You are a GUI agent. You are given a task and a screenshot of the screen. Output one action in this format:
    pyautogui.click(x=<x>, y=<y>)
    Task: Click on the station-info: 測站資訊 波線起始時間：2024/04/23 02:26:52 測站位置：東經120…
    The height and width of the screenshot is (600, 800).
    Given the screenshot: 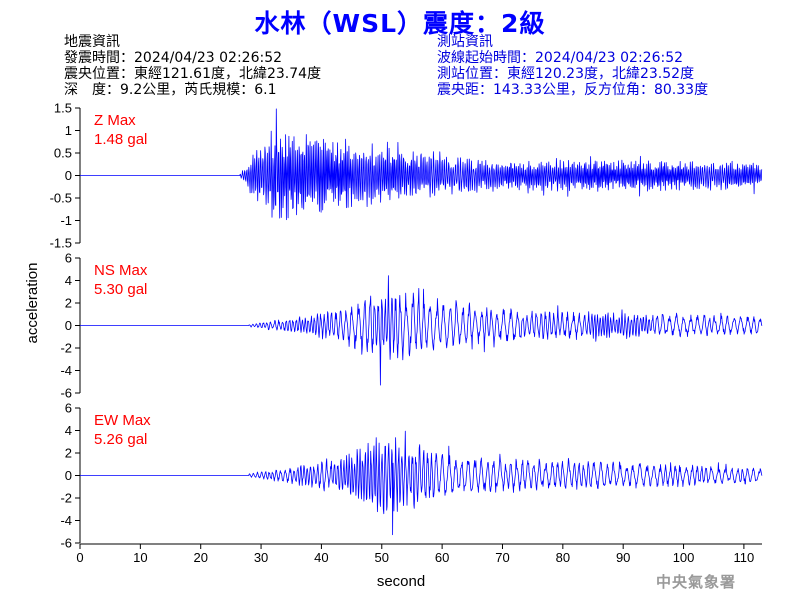 What is the action you would take?
    pyautogui.click(x=572, y=66)
    